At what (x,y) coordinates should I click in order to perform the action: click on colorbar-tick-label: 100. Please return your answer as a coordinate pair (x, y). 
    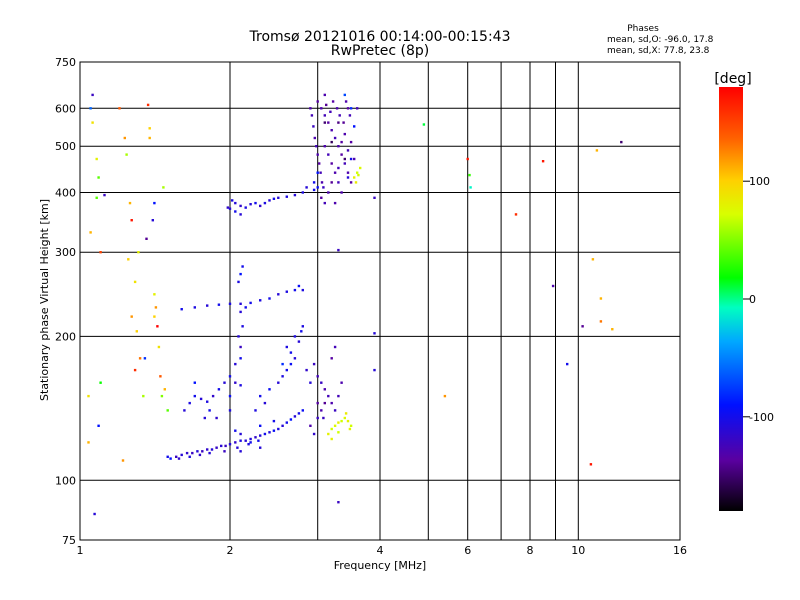
    Looking at the image, I should click on (759, 181).